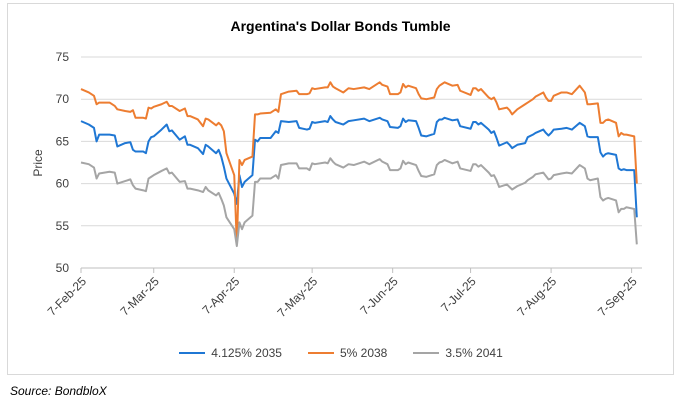 This screenshot has width=682, height=403. Describe the element at coordinates (340, 26) in the screenshot. I see `chart-title: Argentina's Dollar Bonds Tumble` at that location.